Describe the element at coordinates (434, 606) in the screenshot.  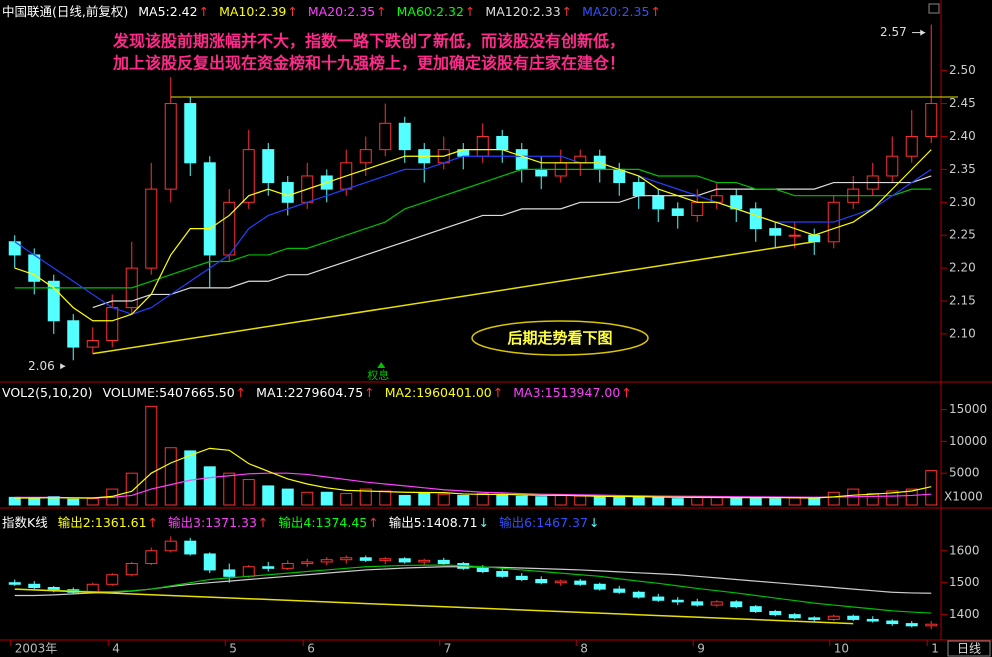
I see `index-trend-line` at that location.